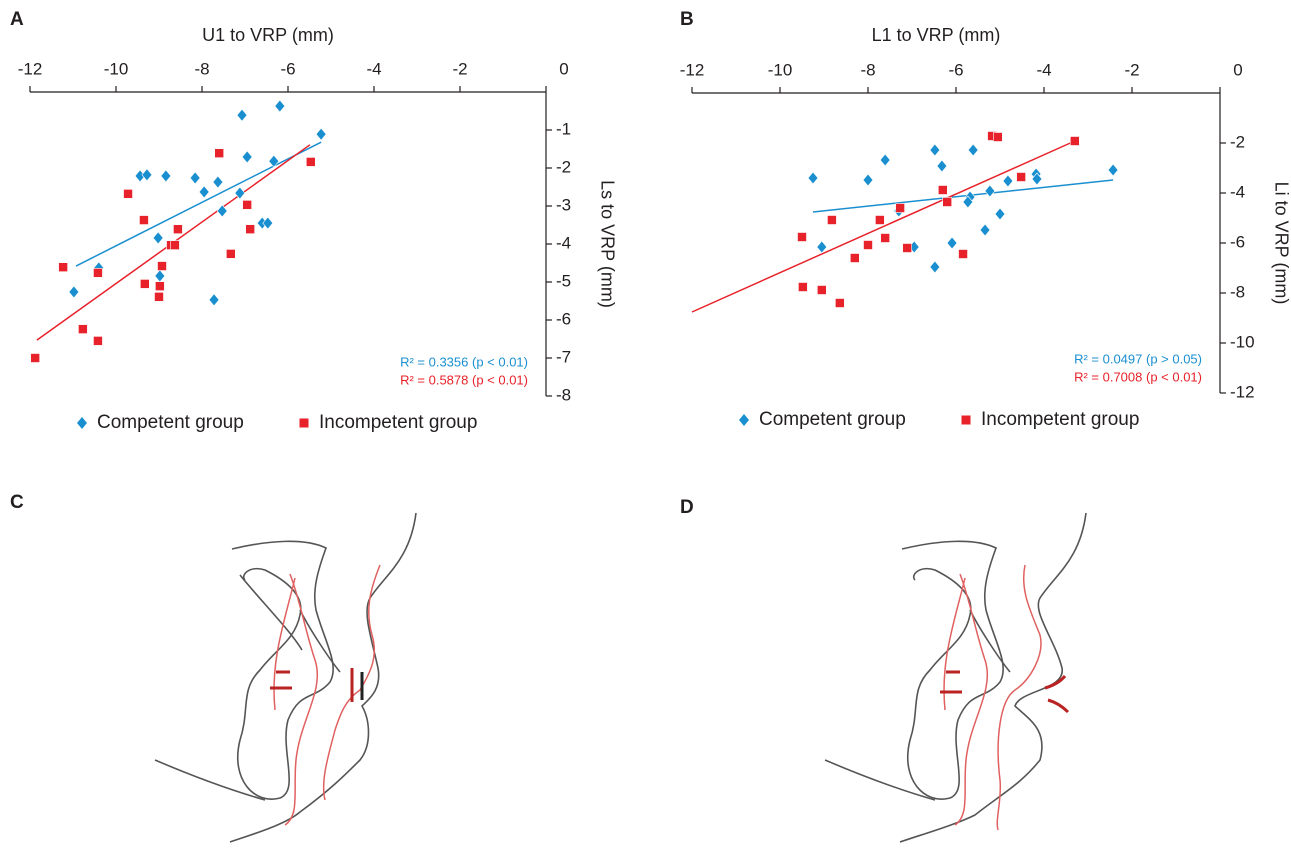 The width and height of the screenshot is (1291, 849). I want to click on y-axis-title: Ls to VRP (mm), so click(607, 244).